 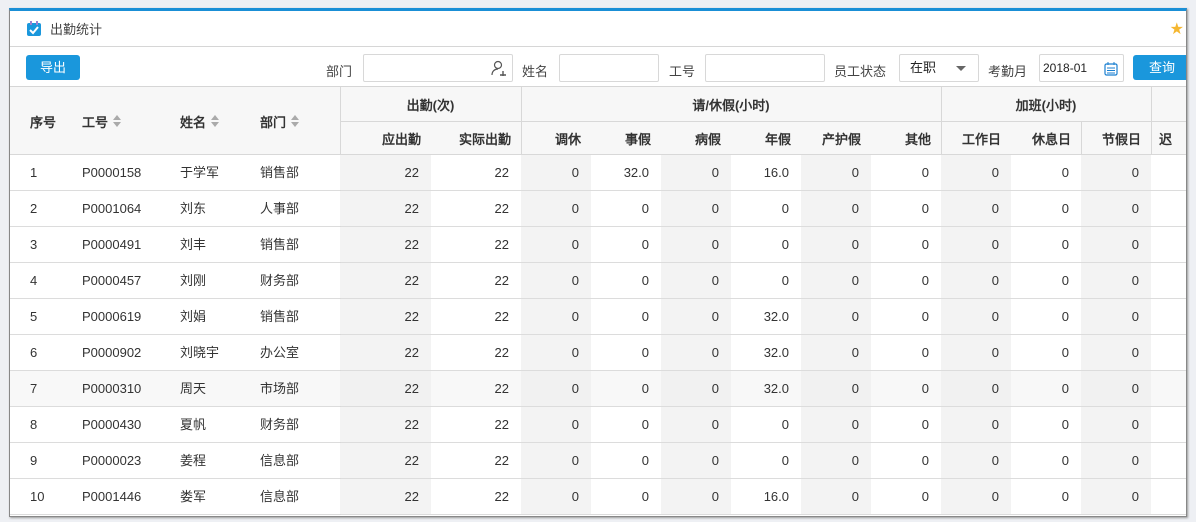 I want to click on add-user-icon, so click(x=499, y=68).